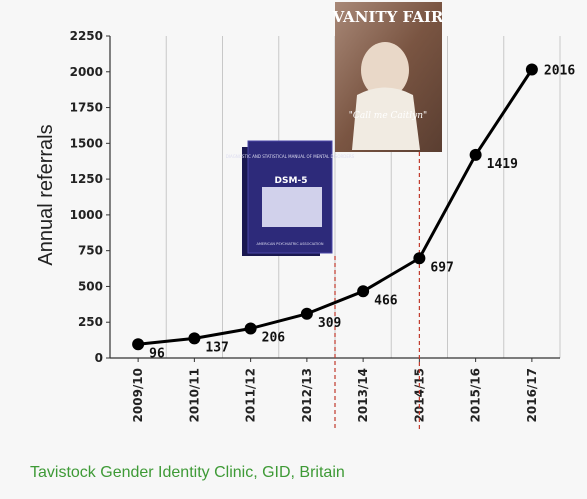  I want to click on data-label: 466, so click(386, 300).